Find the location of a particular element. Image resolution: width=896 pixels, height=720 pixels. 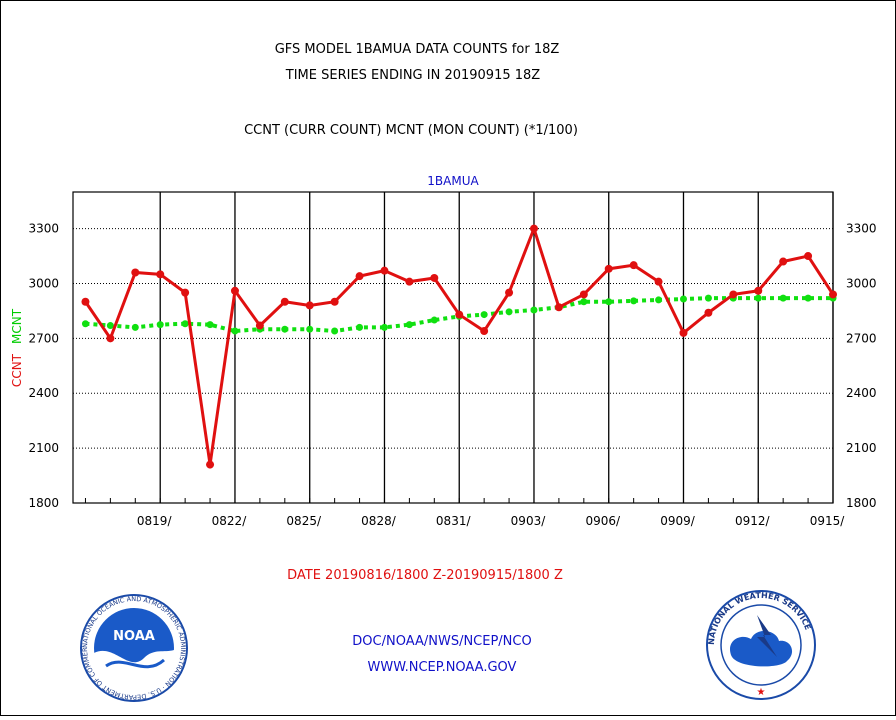

y-tick-label-left: 1800 is located at coordinates (43, 503).